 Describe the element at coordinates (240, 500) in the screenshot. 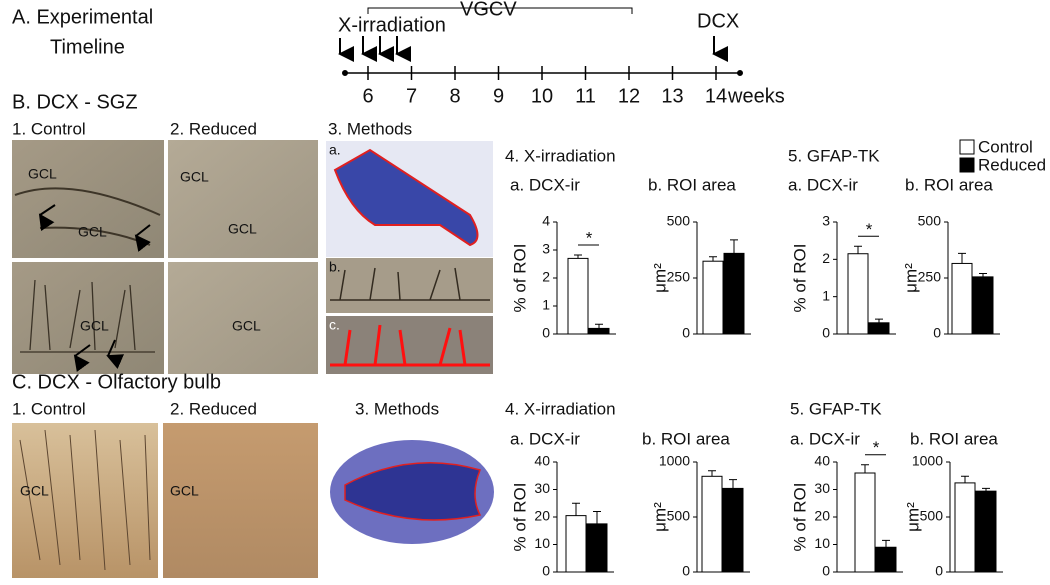

I see `image-c2` at that location.